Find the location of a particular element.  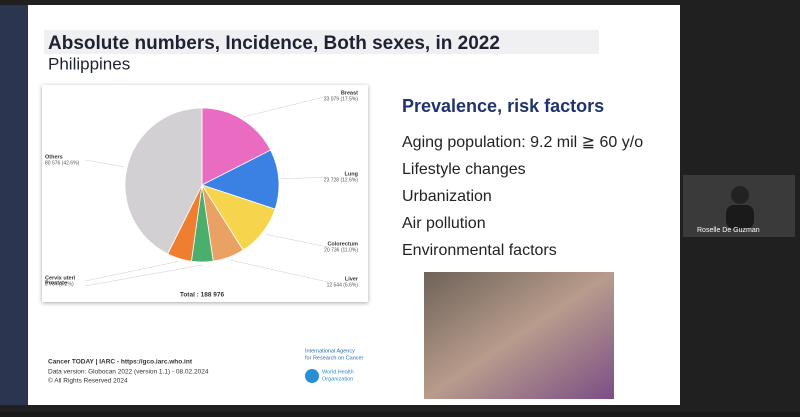

slice-value-label: 20 736 (11.0%) is located at coordinates (341, 250).